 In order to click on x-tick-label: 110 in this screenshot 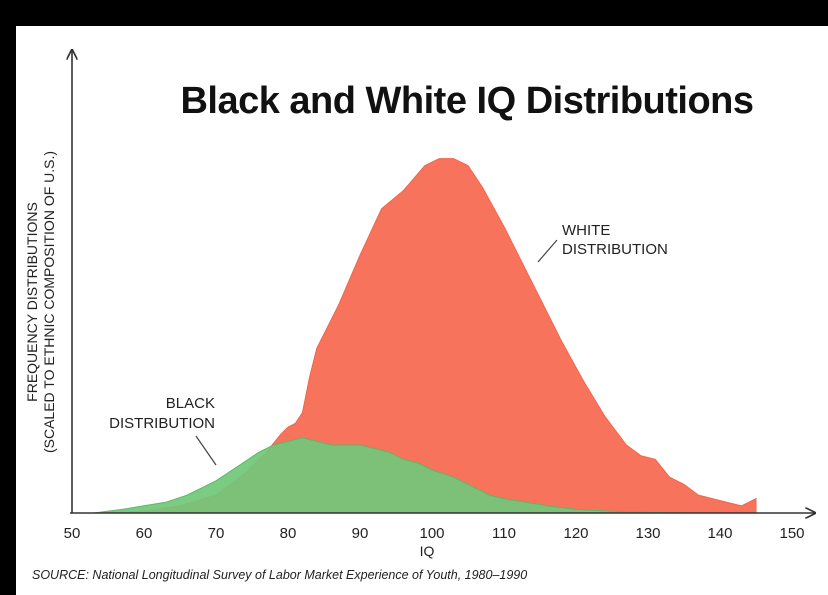, I will do `click(504, 533)`.